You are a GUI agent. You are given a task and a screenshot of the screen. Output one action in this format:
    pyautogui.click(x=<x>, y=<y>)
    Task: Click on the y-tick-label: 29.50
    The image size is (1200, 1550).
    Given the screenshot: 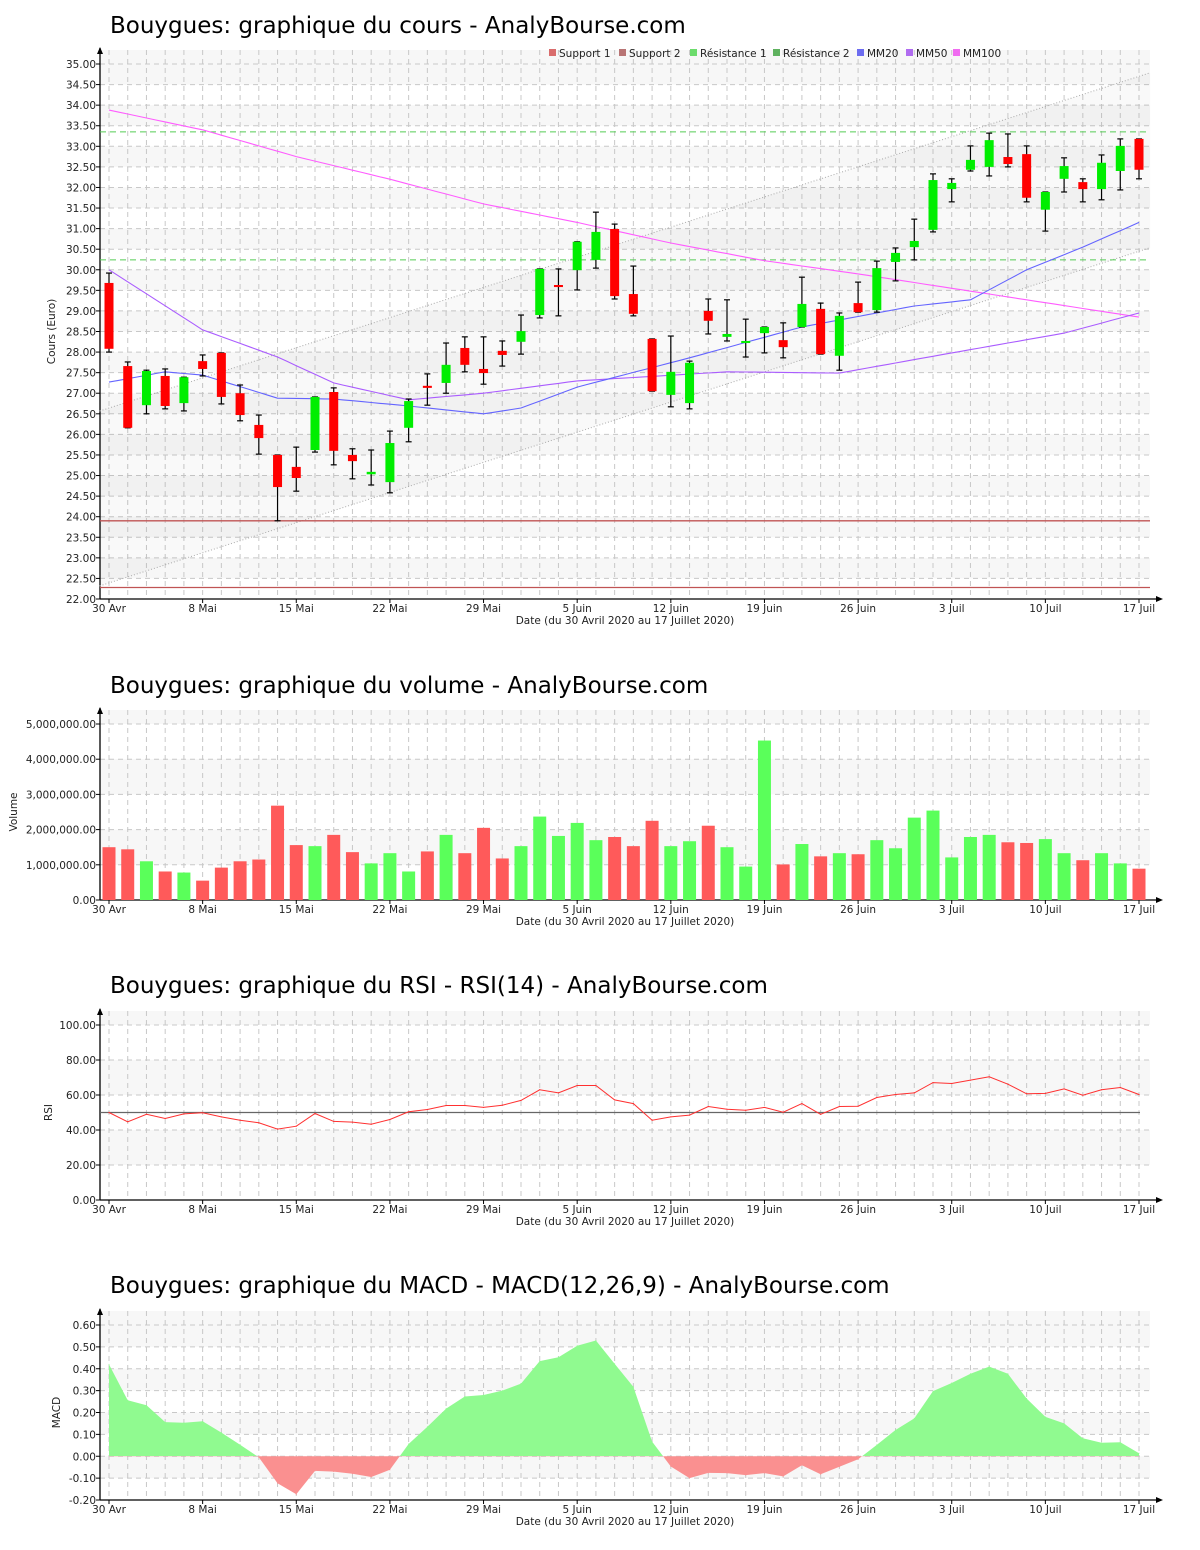 What is the action you would take?
    pyautogui.click(x=81, y=291)
    